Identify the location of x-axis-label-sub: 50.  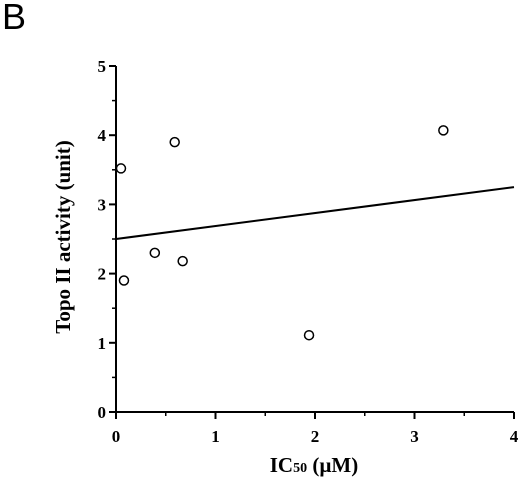
(300, 468).